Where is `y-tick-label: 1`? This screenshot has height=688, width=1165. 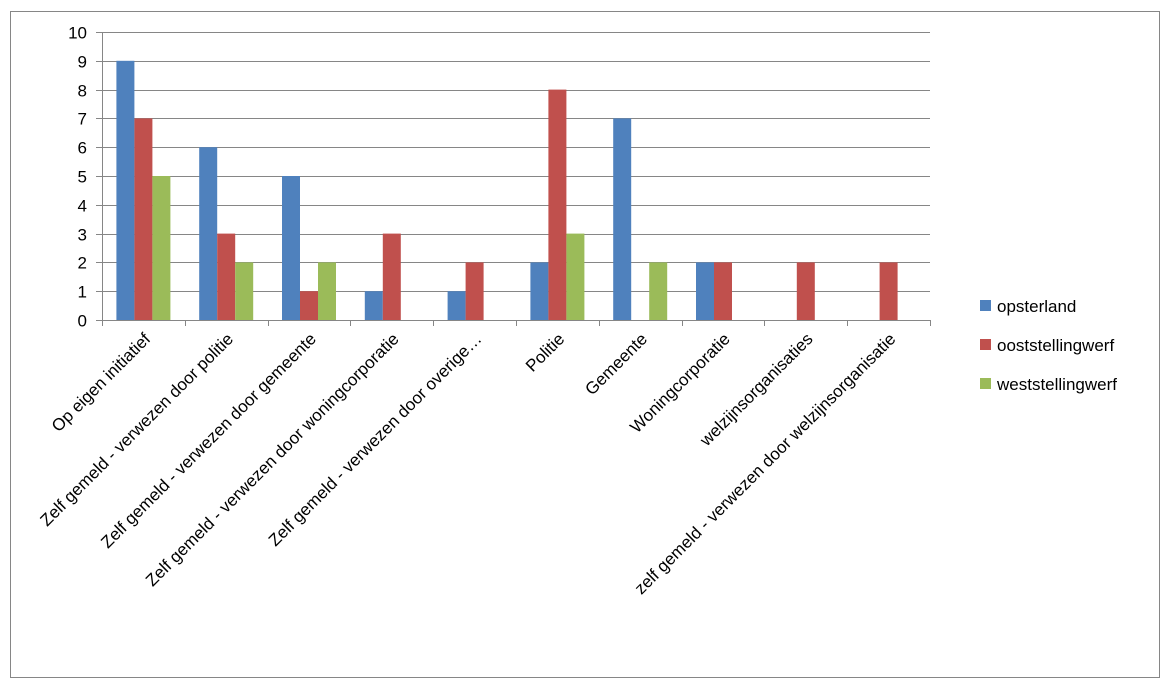 y-tick-label: 1 is located at coordinates (82, 292).